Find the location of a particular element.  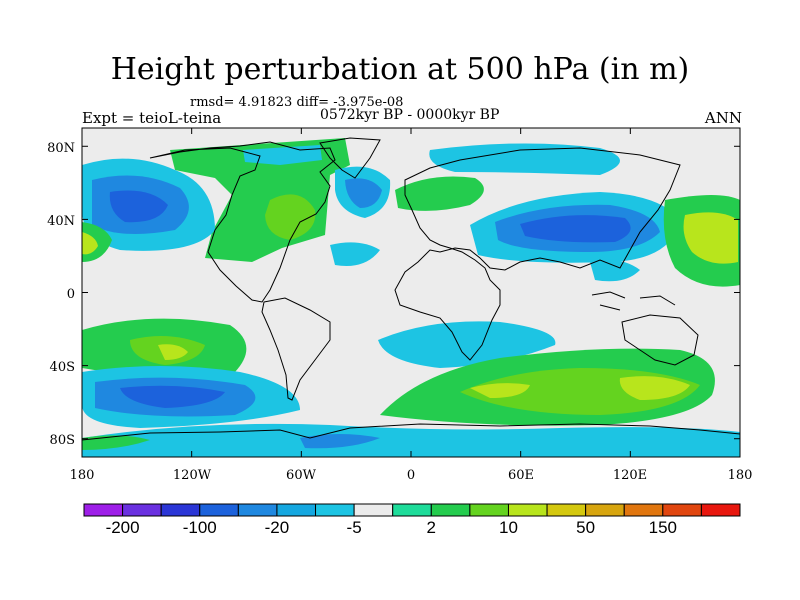

y-axis-label: 0 is located at coordinates (70, 294).